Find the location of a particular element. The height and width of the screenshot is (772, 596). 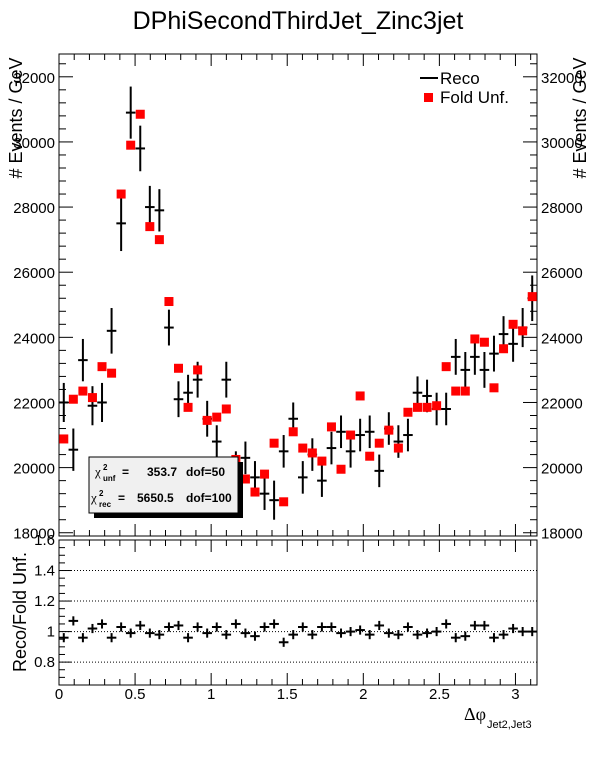

svg-text: dof=100 is located at coordinates (209, 498).